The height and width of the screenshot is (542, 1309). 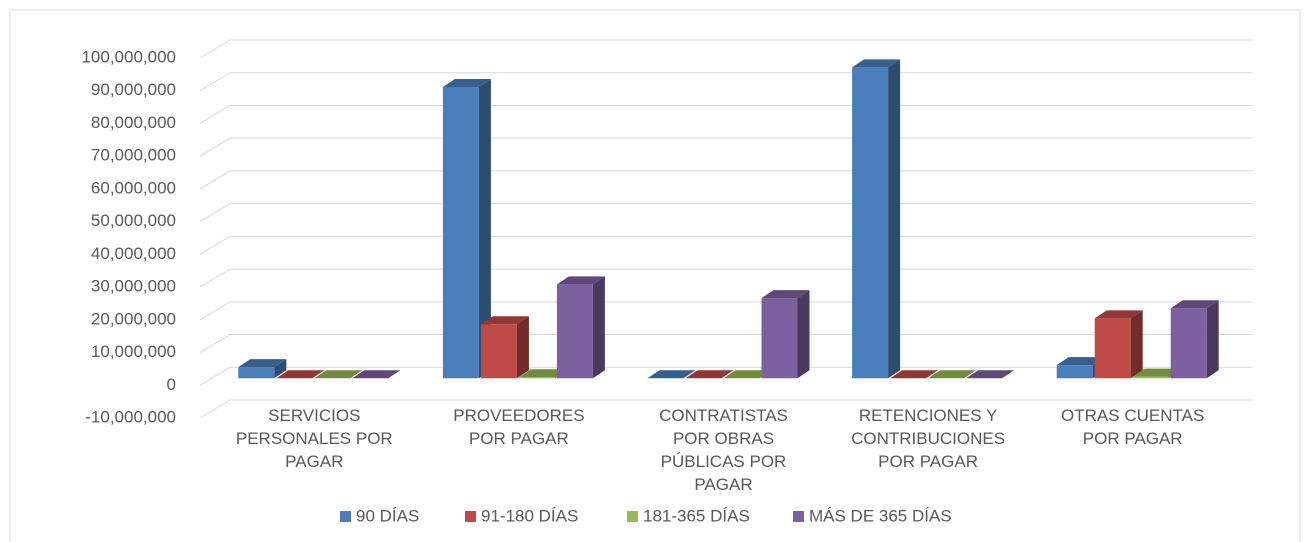 What do you see at coordinates (529, 515) in the screenshot?
I see `legend-label: 91-180 DÍAS` at bounding box center [529, 515].